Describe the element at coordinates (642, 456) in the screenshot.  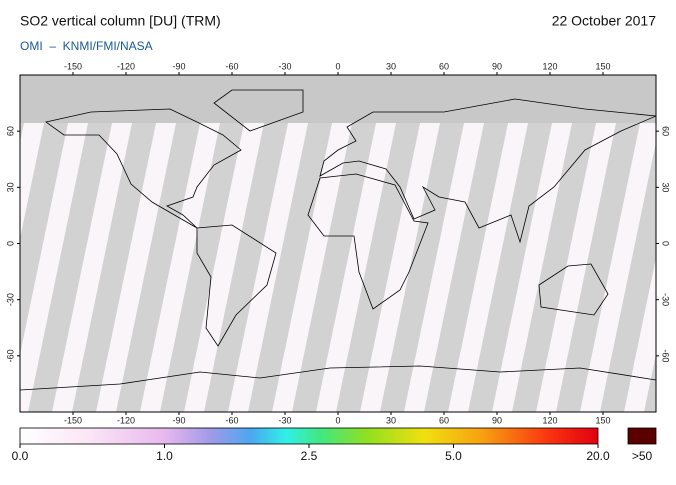
I see `colorbar-over-label: >50` at that location.